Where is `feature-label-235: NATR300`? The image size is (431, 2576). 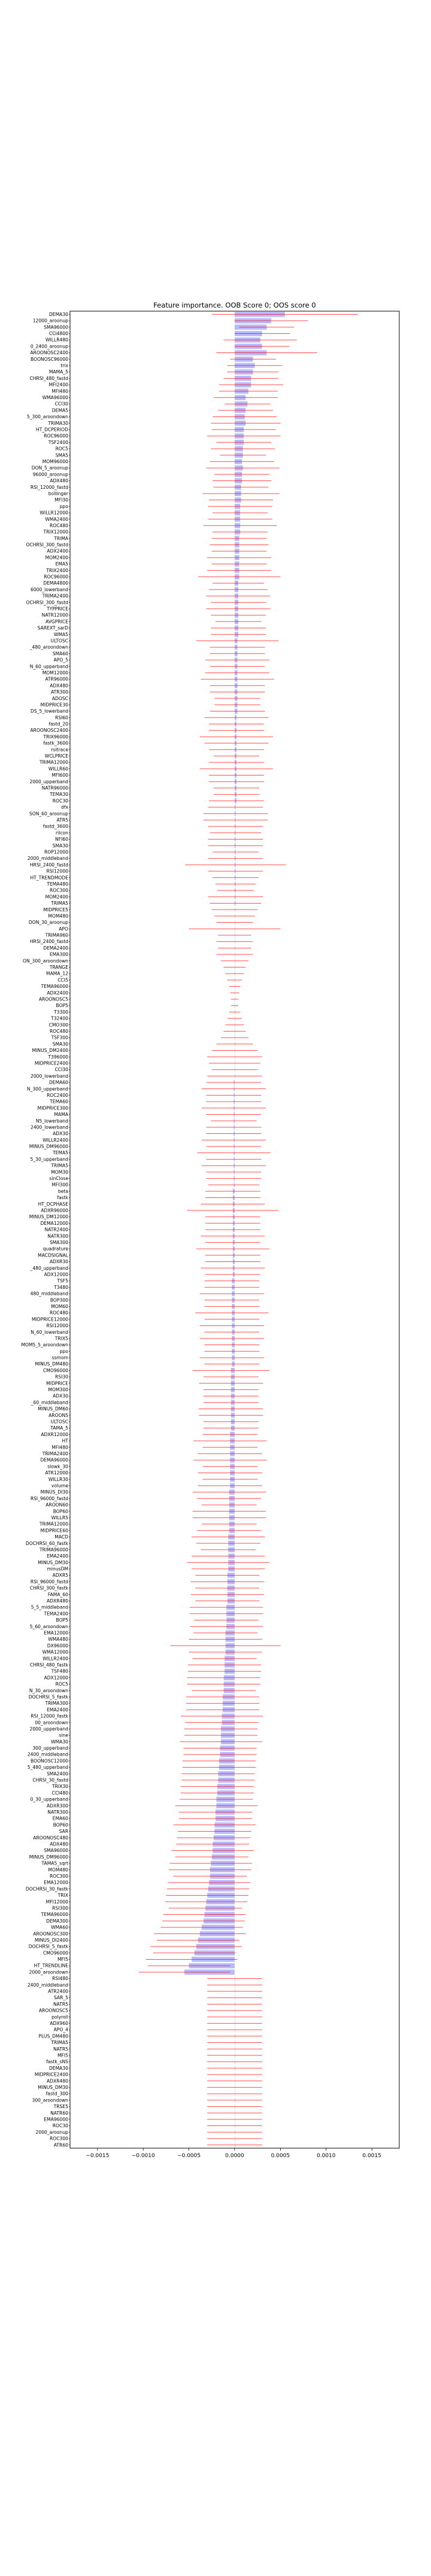 feature-label-235: NATR300 is located at coordinates (57, 1812).